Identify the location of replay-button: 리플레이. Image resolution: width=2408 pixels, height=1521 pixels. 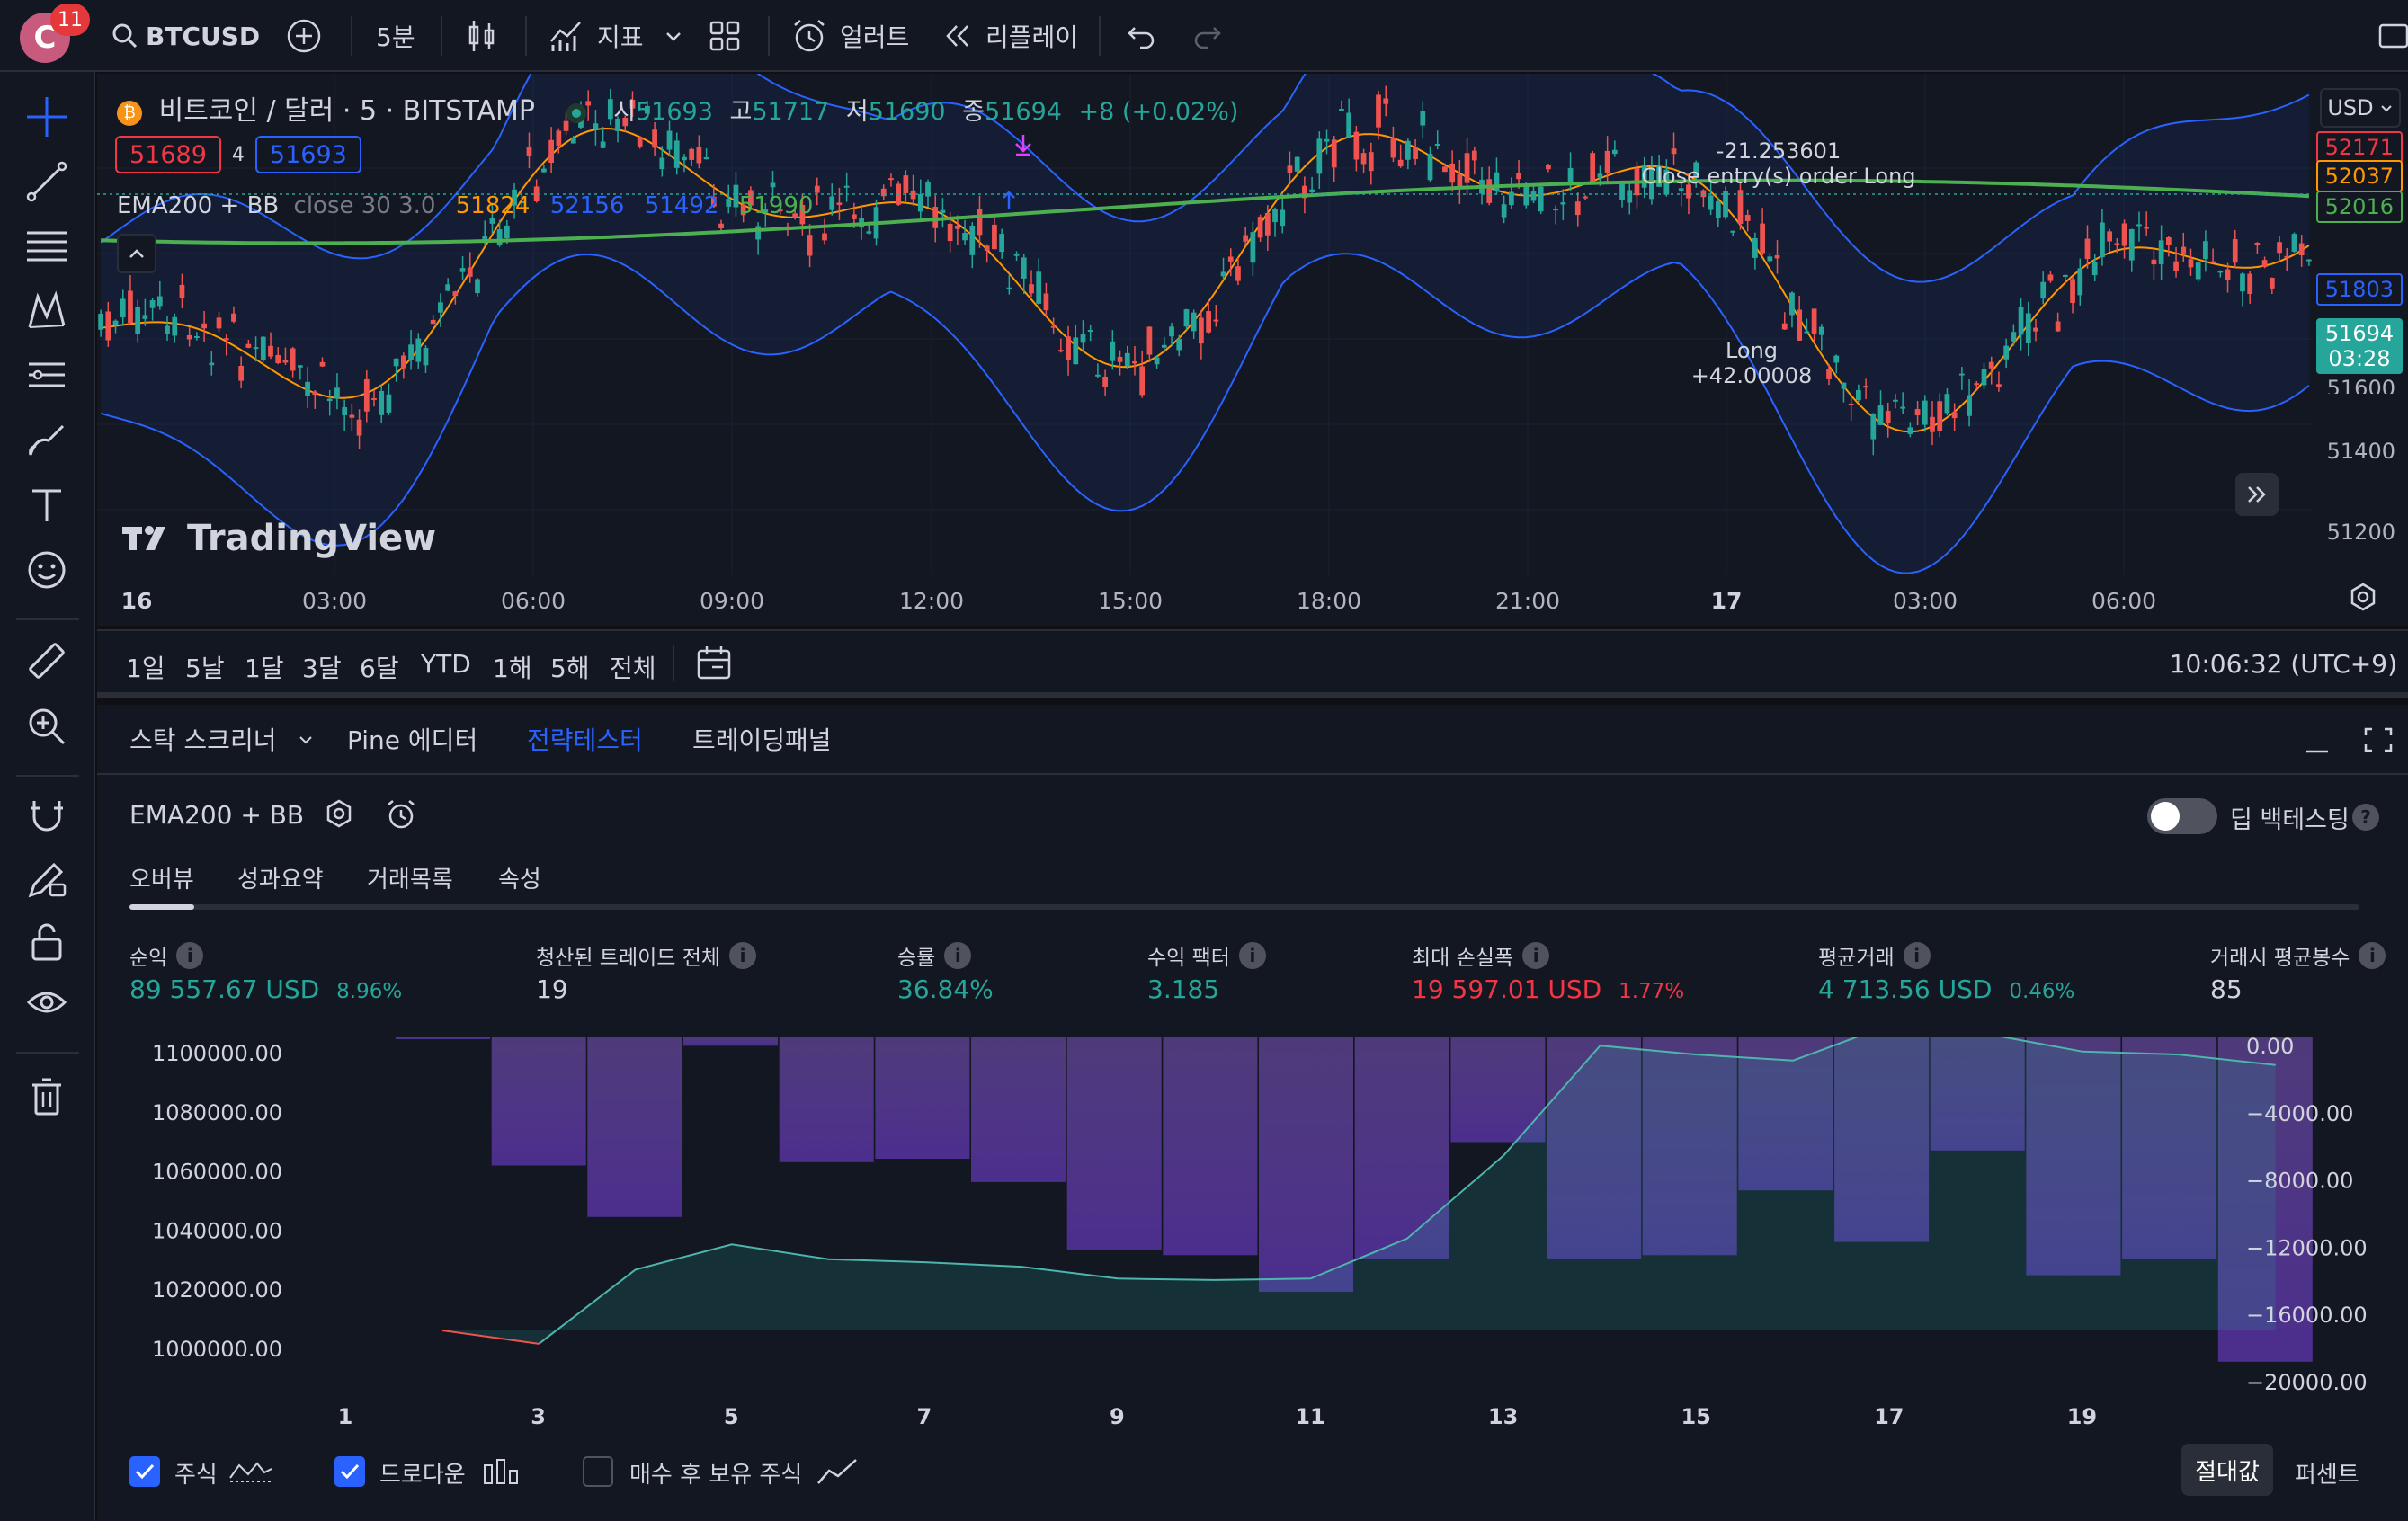
(1010, 36).